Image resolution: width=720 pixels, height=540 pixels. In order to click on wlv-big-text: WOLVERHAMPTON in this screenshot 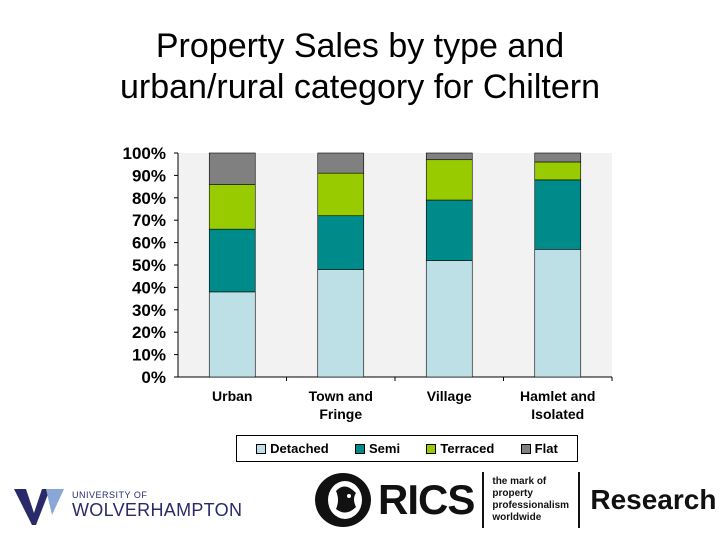, I will do `click(157, 509)`.